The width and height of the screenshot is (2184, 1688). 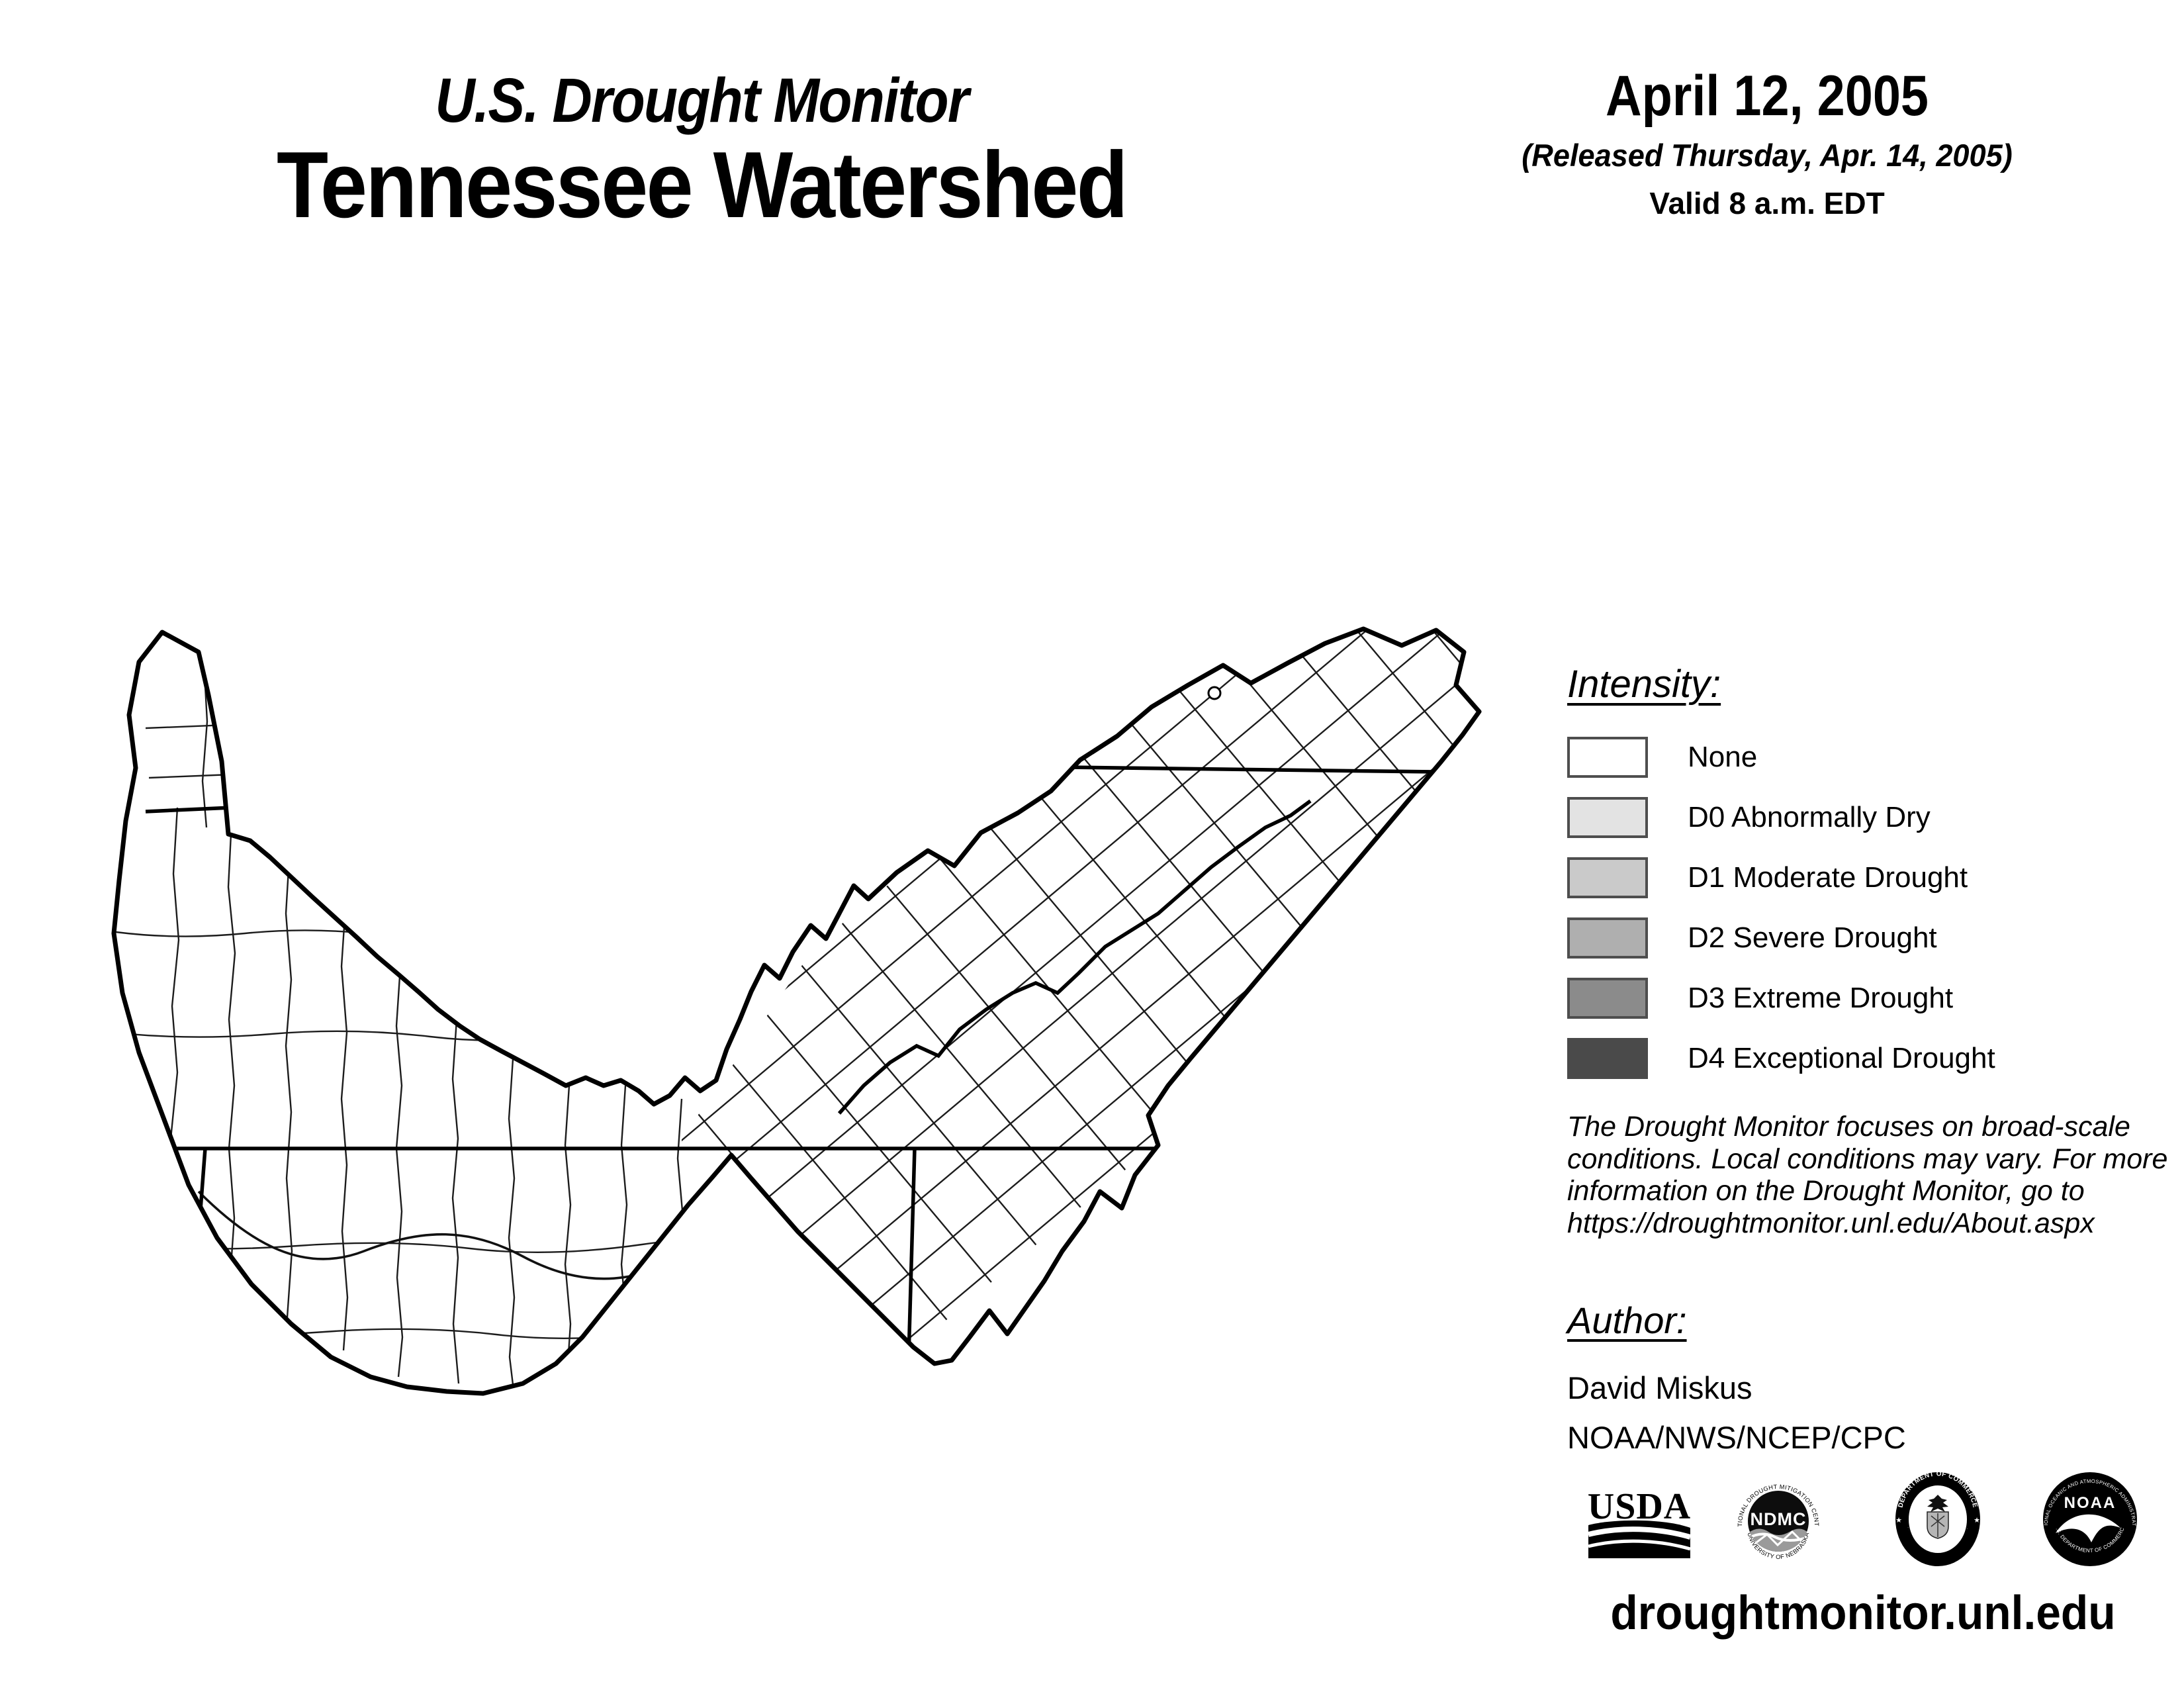 What do you see at coordinates (1778, 1540) in the screenshot?
I see `ndmc-wave-icon` at bounding box center [1778, 1540].